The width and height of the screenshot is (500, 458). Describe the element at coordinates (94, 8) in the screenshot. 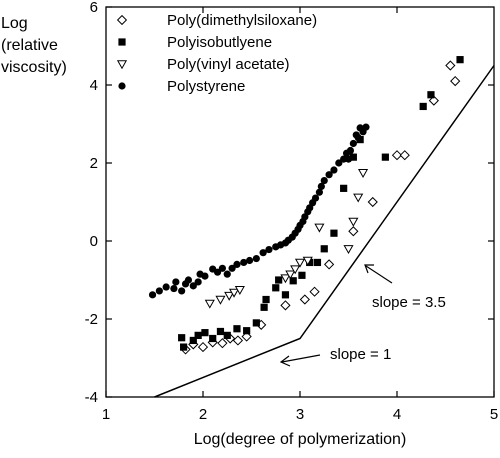

I see `y-tick-label: 6` at that location.